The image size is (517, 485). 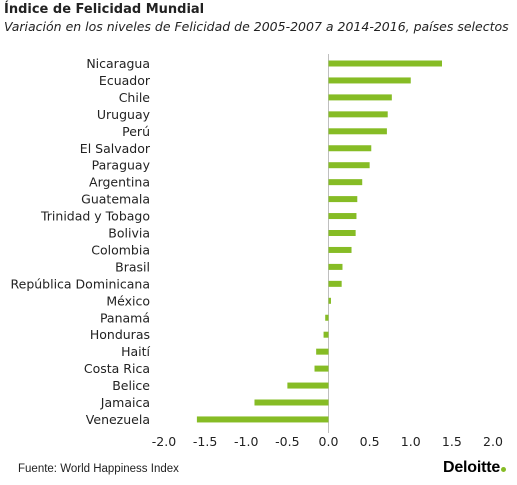 I want to click on category-label: Uruguay, so click(x=124, y=114).